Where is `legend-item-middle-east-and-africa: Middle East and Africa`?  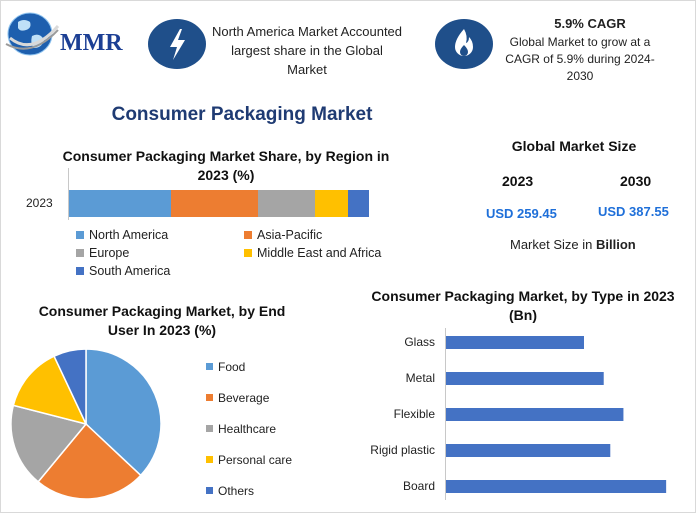
legend-item-middle-east-and-africa: Middle East and Africa is located at coordinates (312, 253).